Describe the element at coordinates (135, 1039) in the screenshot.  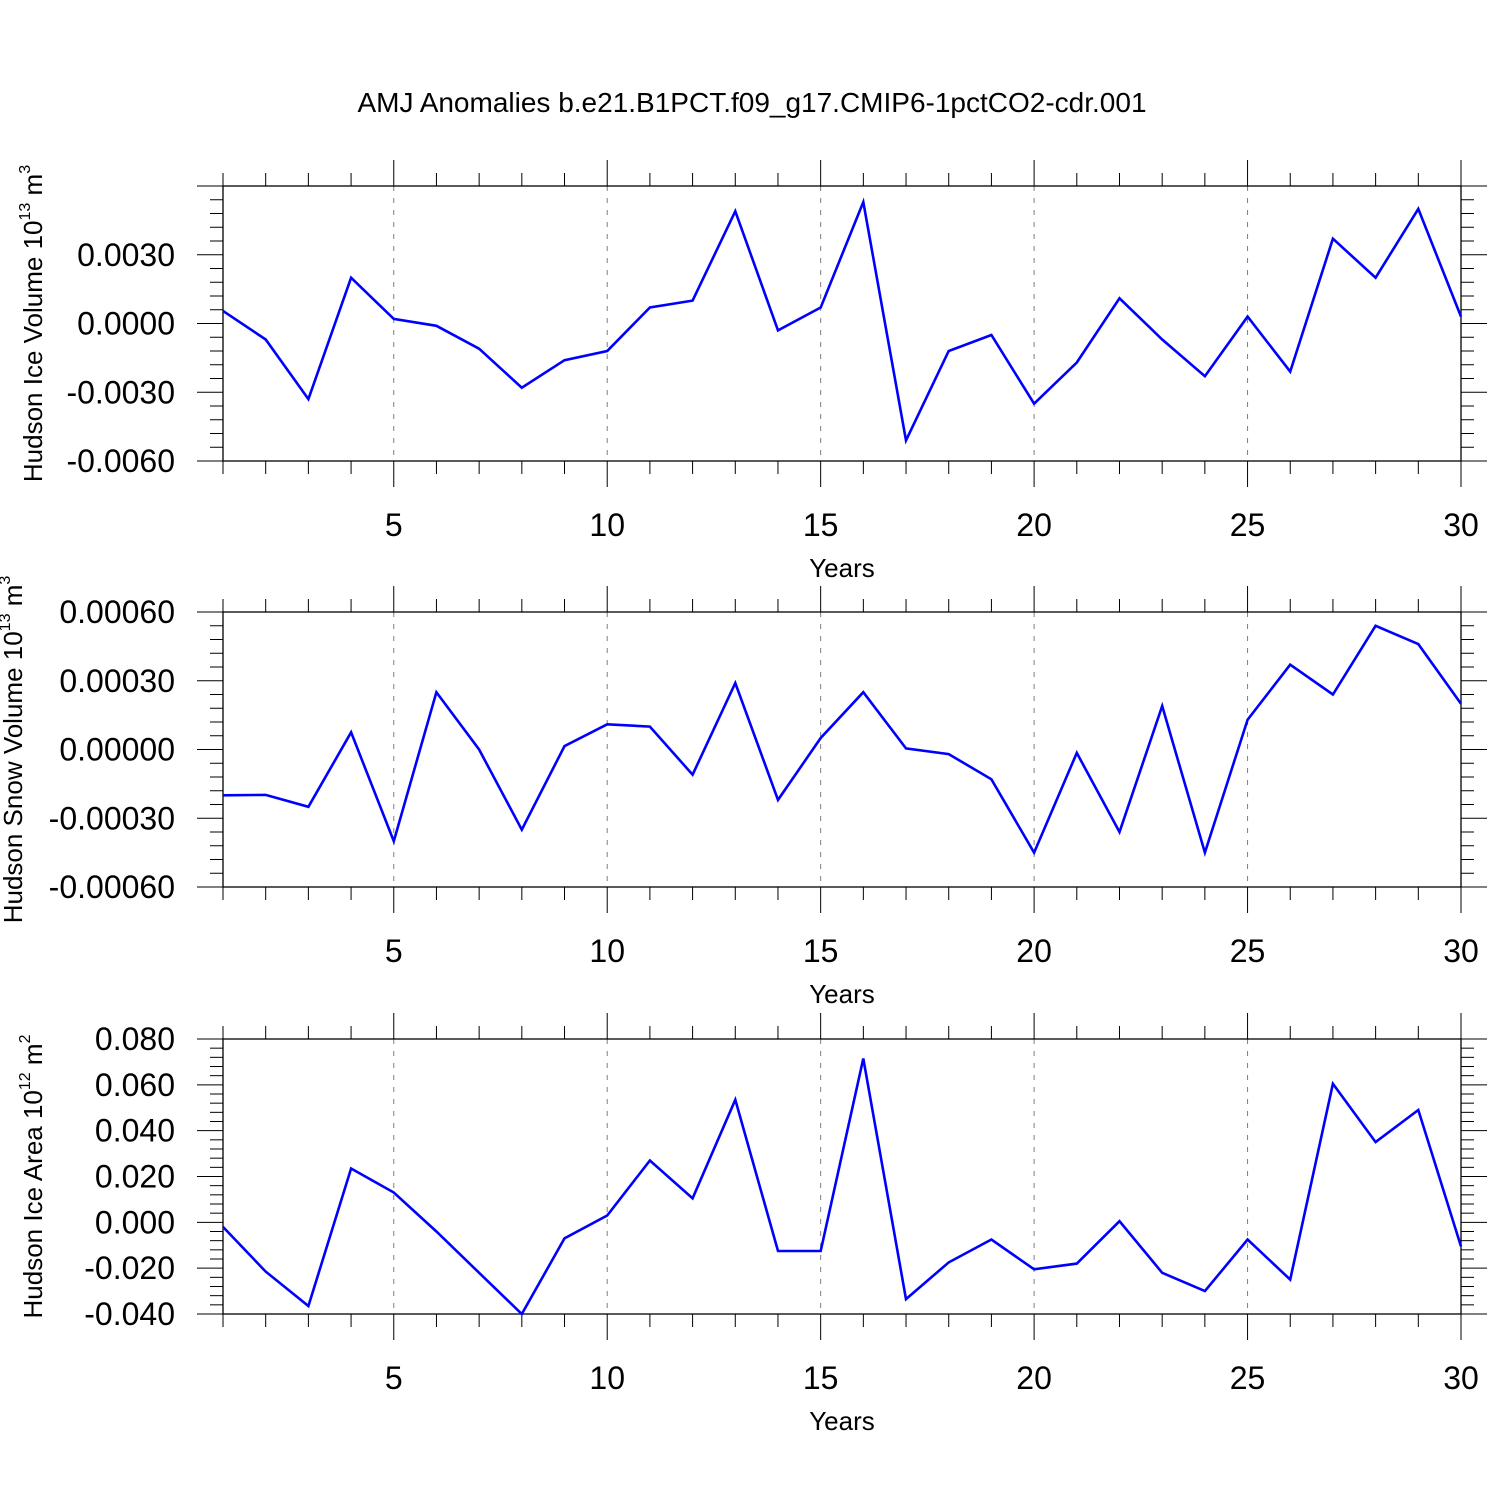
I see `y-tick-label: 0.080` at that location.